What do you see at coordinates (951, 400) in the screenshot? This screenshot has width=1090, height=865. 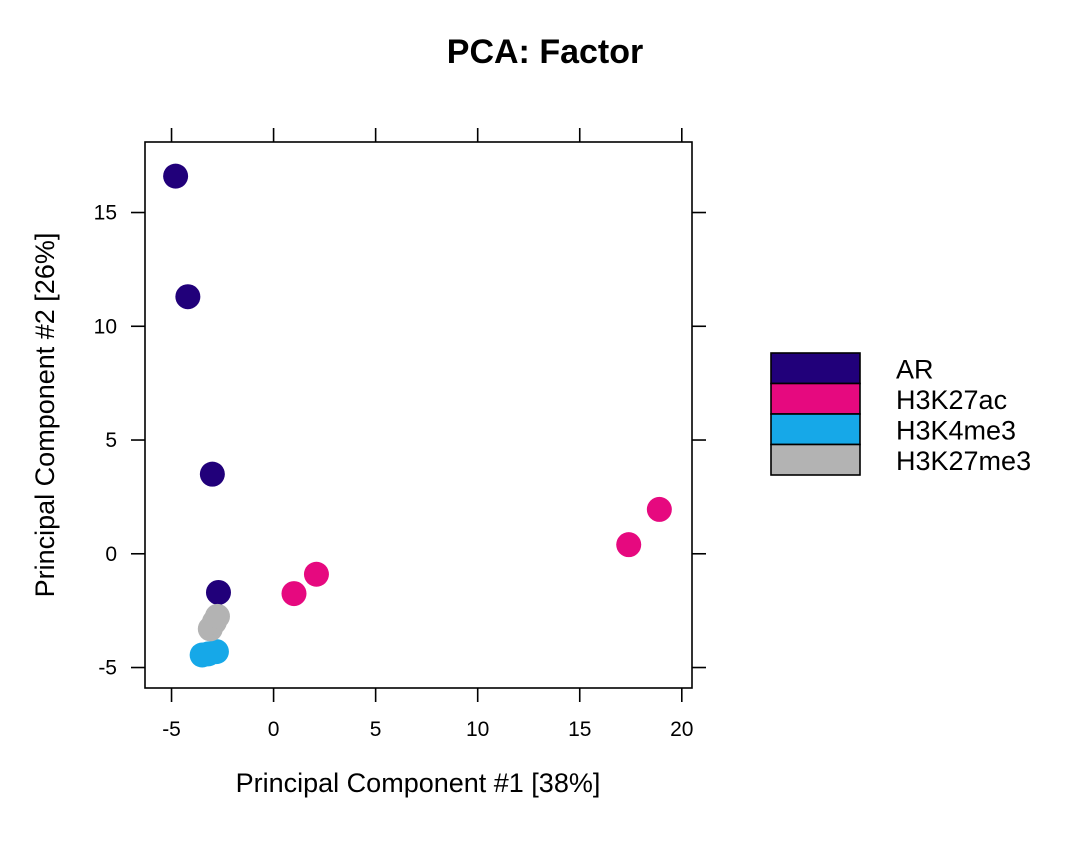 I see `legend-label: H3K27ac` at bounding box center [951, 400].